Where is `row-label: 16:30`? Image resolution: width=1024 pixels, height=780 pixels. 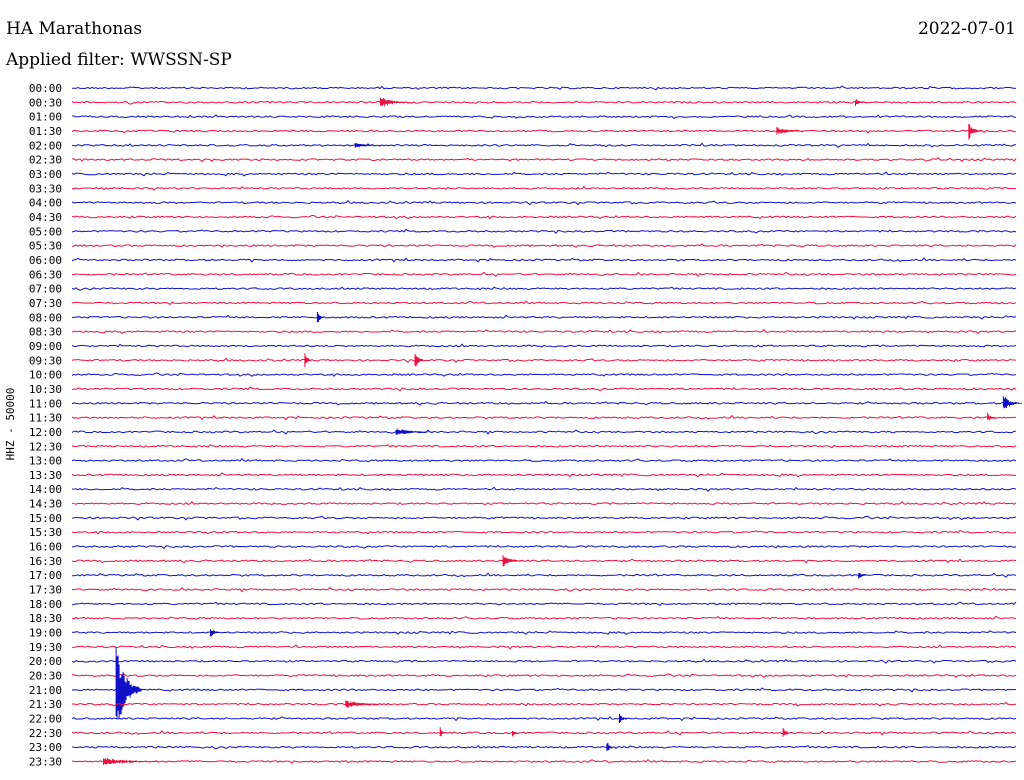
row-label: 16:30 is located at coordinates (45, 561).